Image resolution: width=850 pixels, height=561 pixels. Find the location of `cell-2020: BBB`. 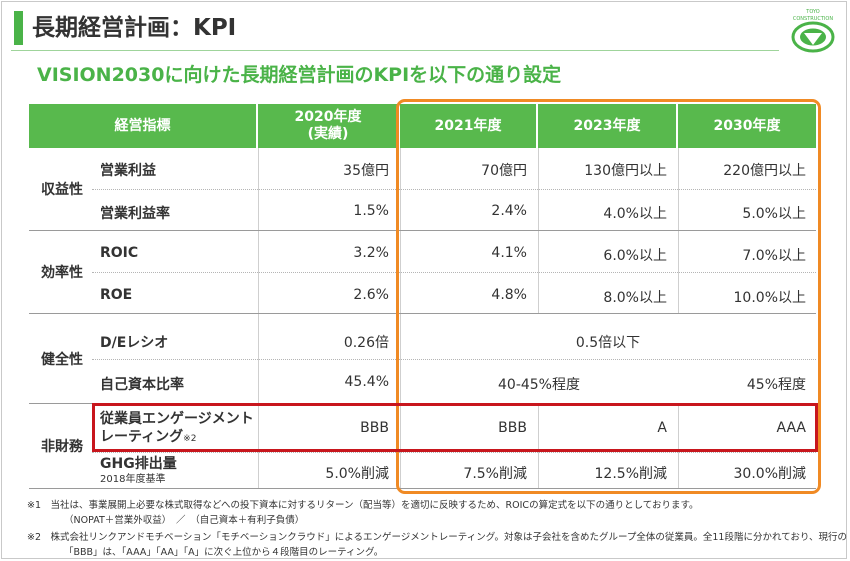

cell-2020: BBB is located at coordinates (374, 428).